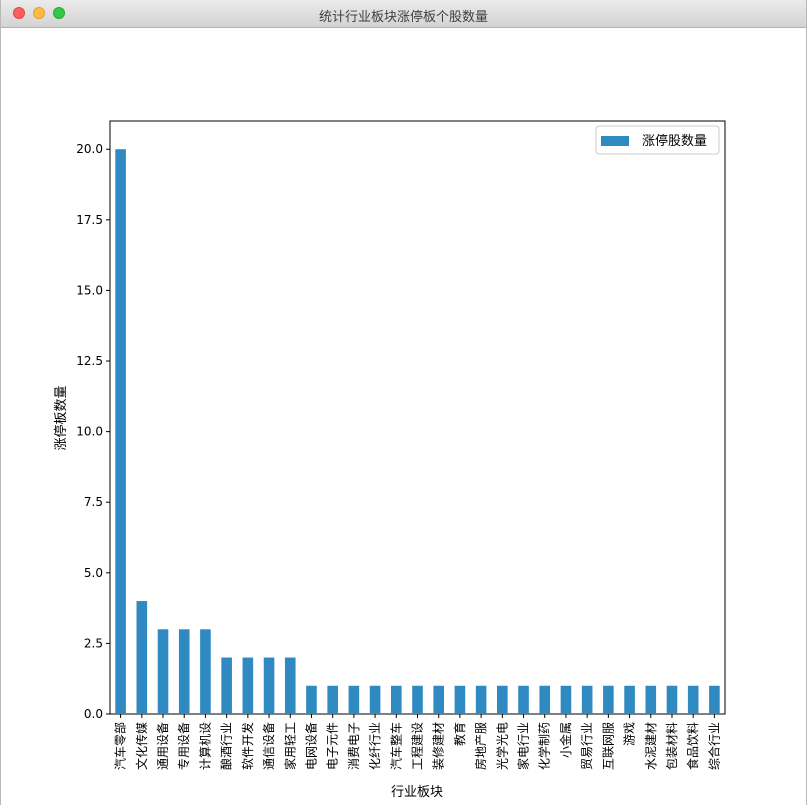 The width and height of the screenshot is (807, 805). Describe the element at coordinates (39, 13) in the screenshot. I see `minimize-window-icon` at that location.